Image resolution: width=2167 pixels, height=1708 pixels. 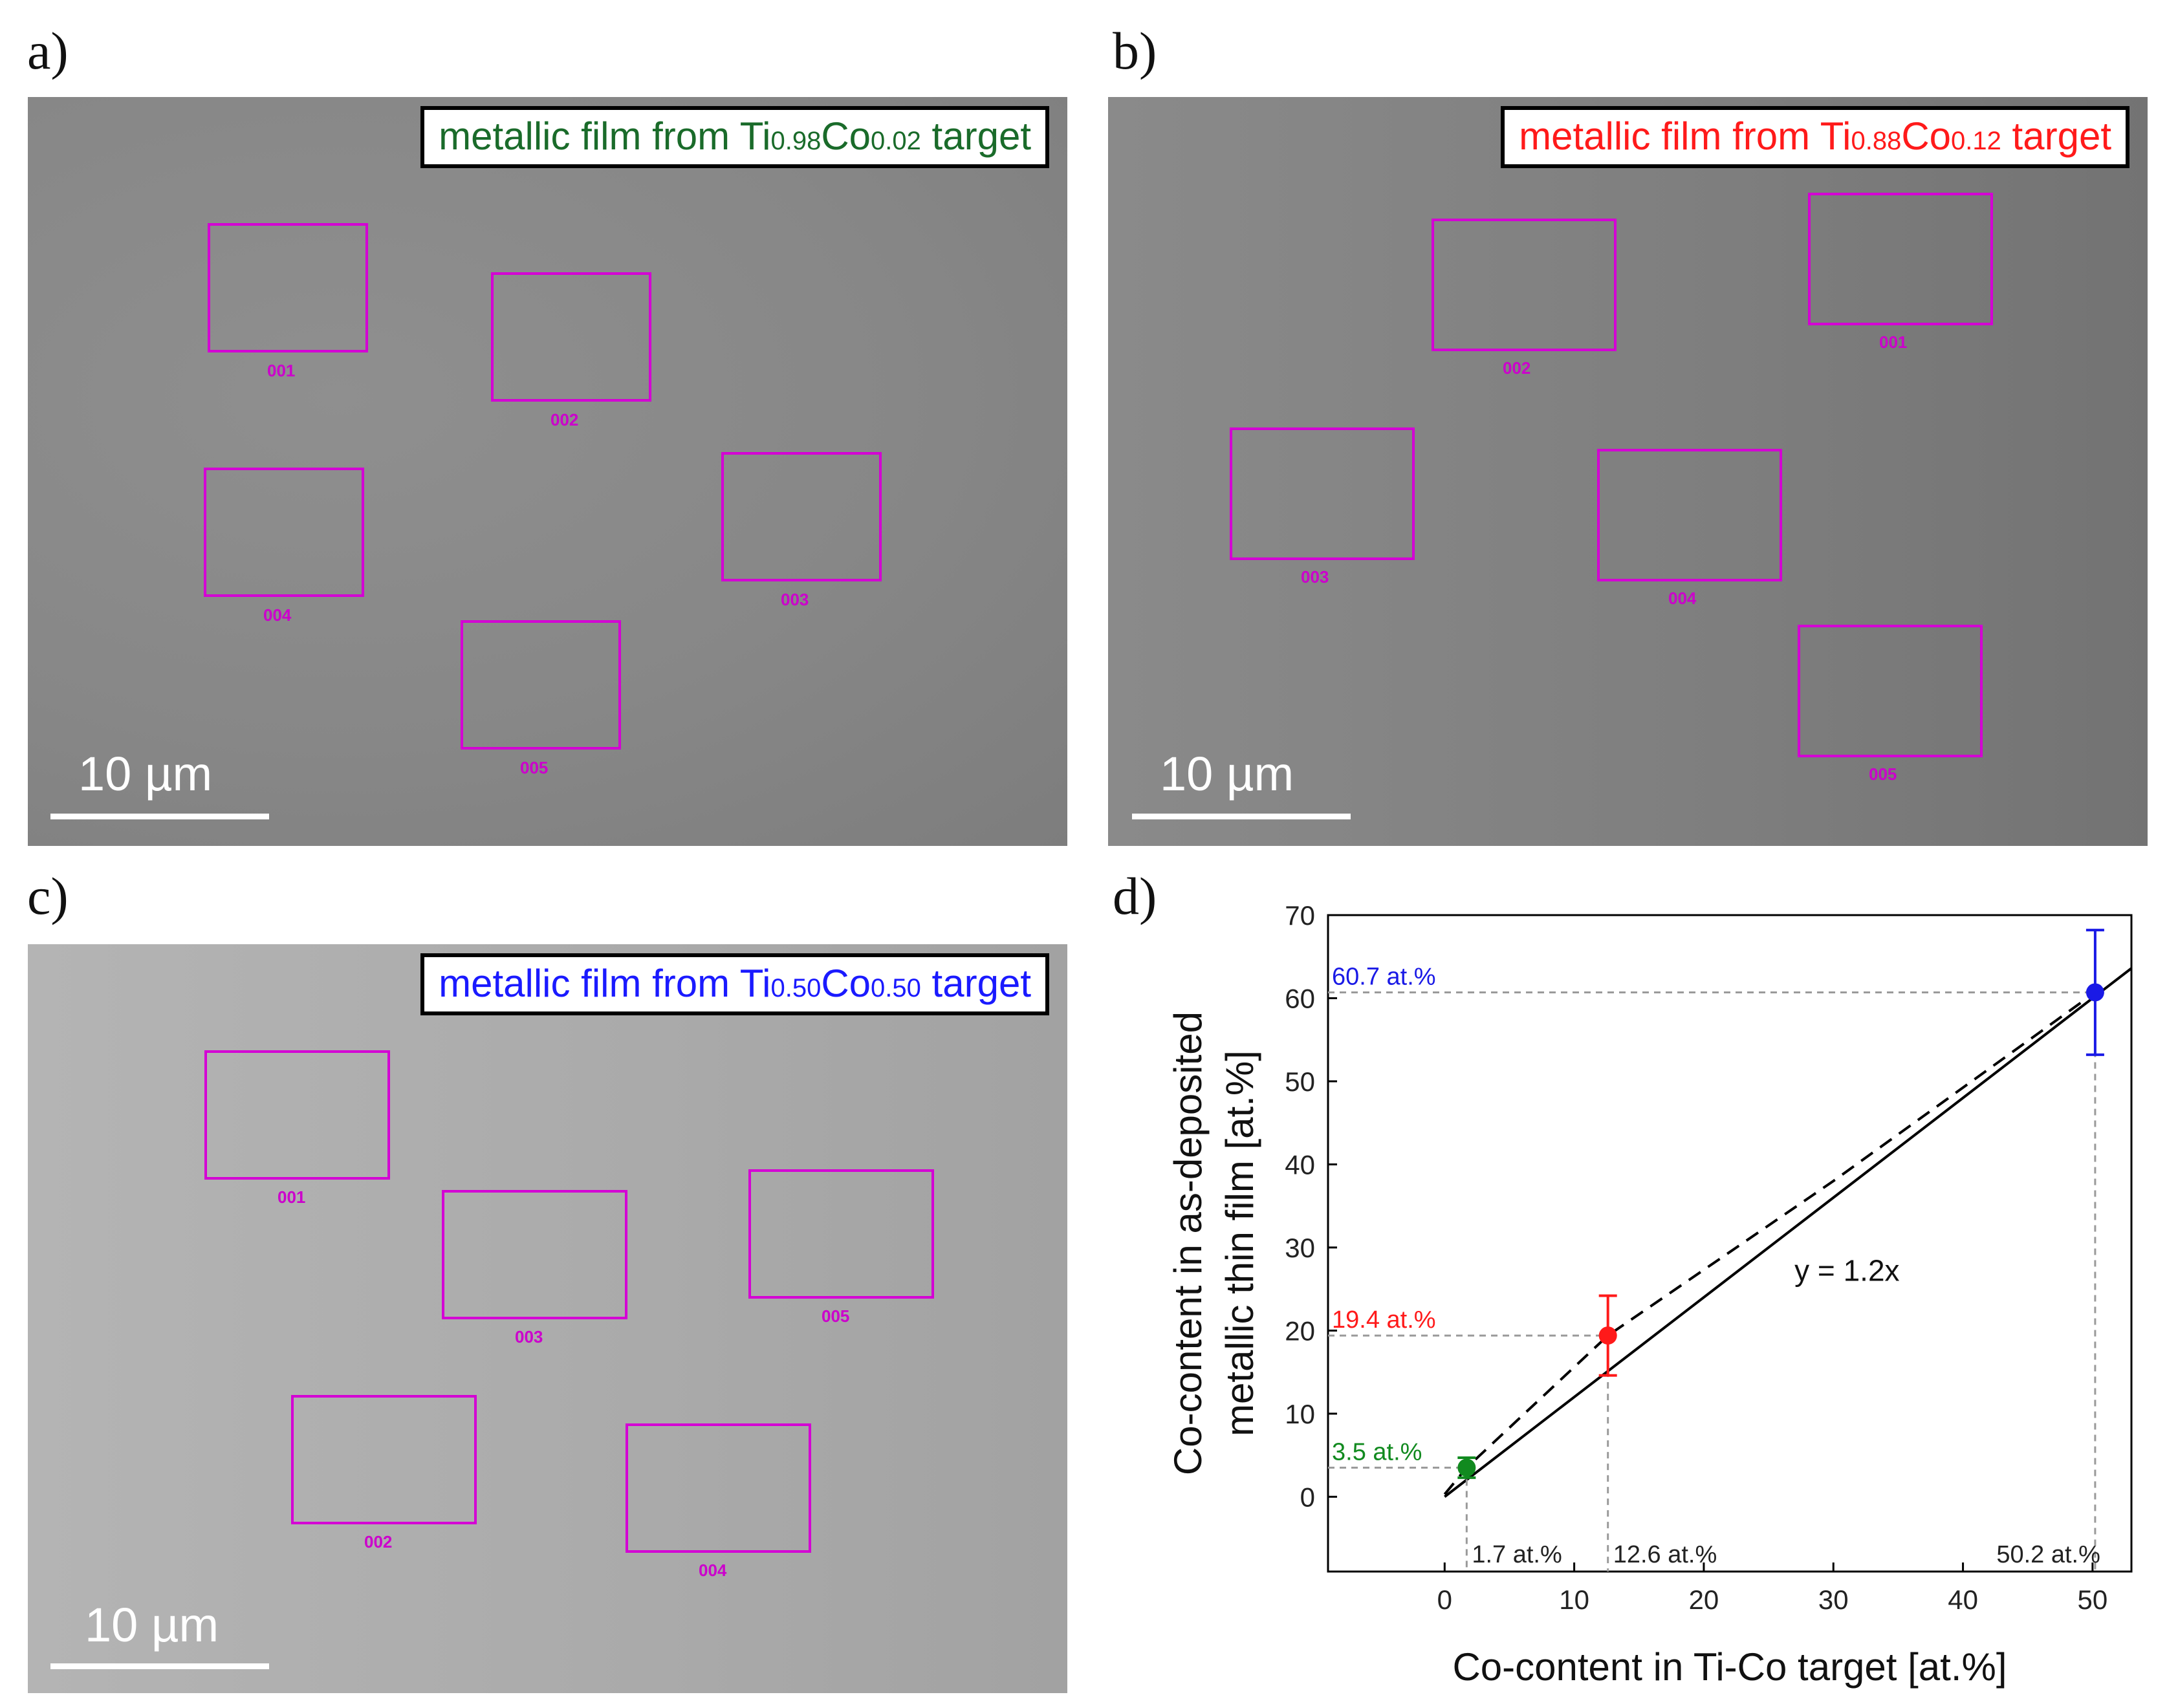 What do you see at coordinates (896, 988) in the screenshot?
I see `title-co-subscript: 0.50` at bounding box center [896, 988].